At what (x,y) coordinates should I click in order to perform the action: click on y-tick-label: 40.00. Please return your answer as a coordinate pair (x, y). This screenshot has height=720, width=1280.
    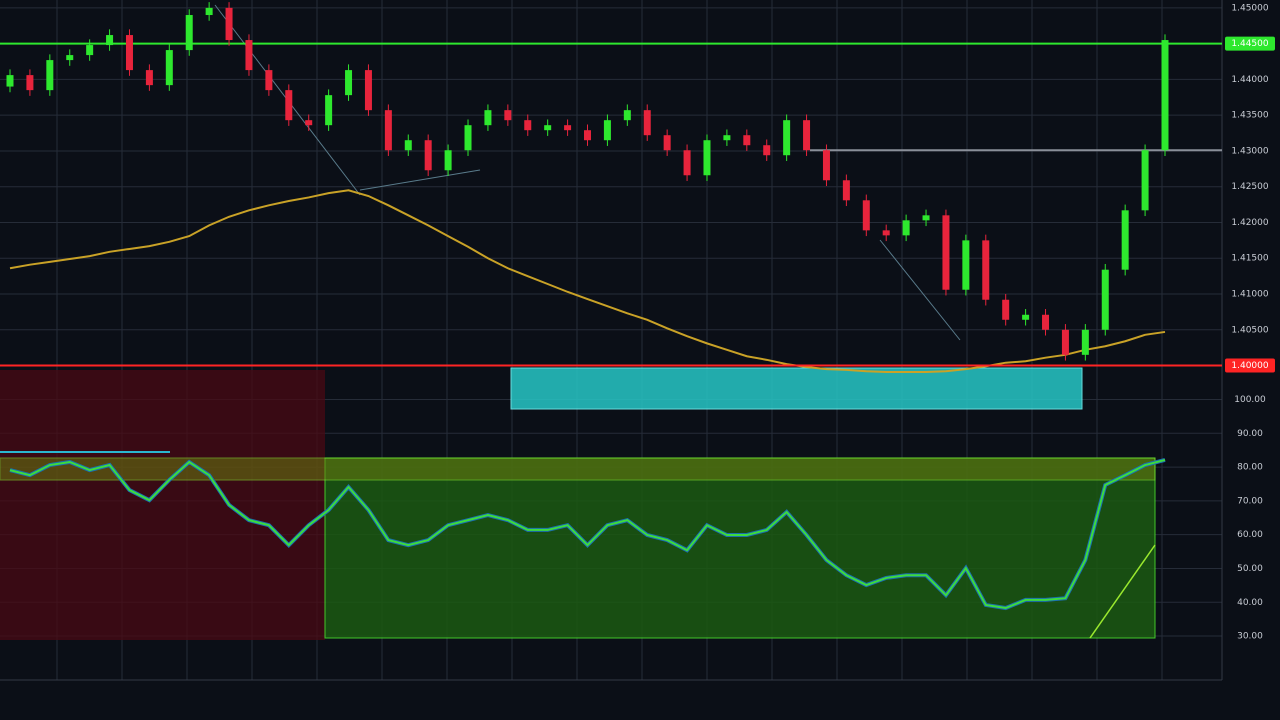
    Looking at the image, I should click on (1250, 603).